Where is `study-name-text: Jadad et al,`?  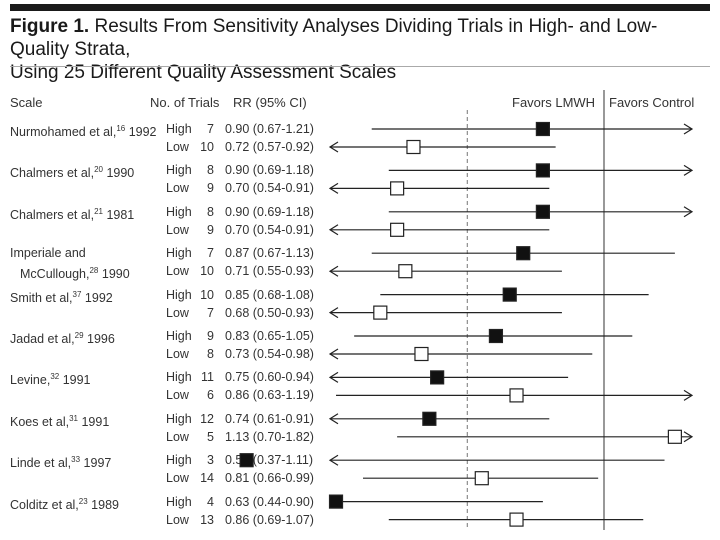 study-name-text: Jadad et al, is located at coordinates (42, 339).